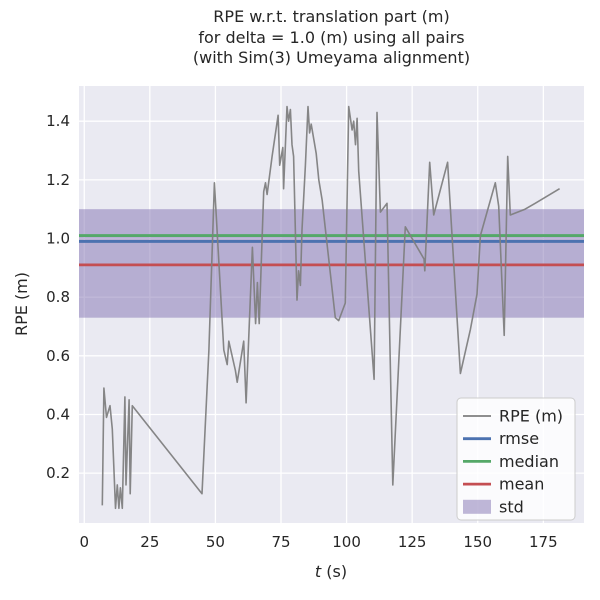  What do you see at coordinates (521, 484) in the screenshot?
I see `legend-label: mean` at bounding box center [521, 484].